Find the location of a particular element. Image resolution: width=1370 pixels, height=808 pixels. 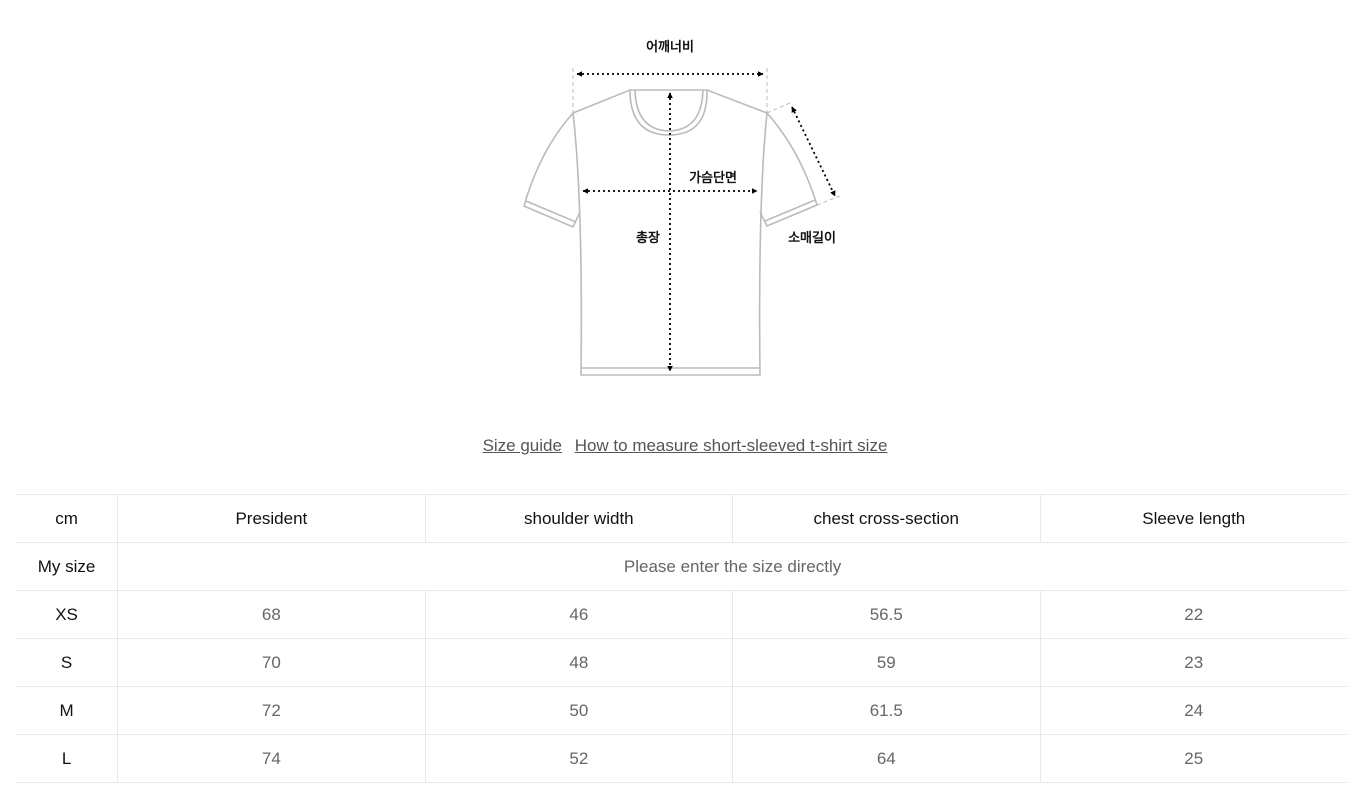

cell: 56.5 is located at coordinates (886, 614).